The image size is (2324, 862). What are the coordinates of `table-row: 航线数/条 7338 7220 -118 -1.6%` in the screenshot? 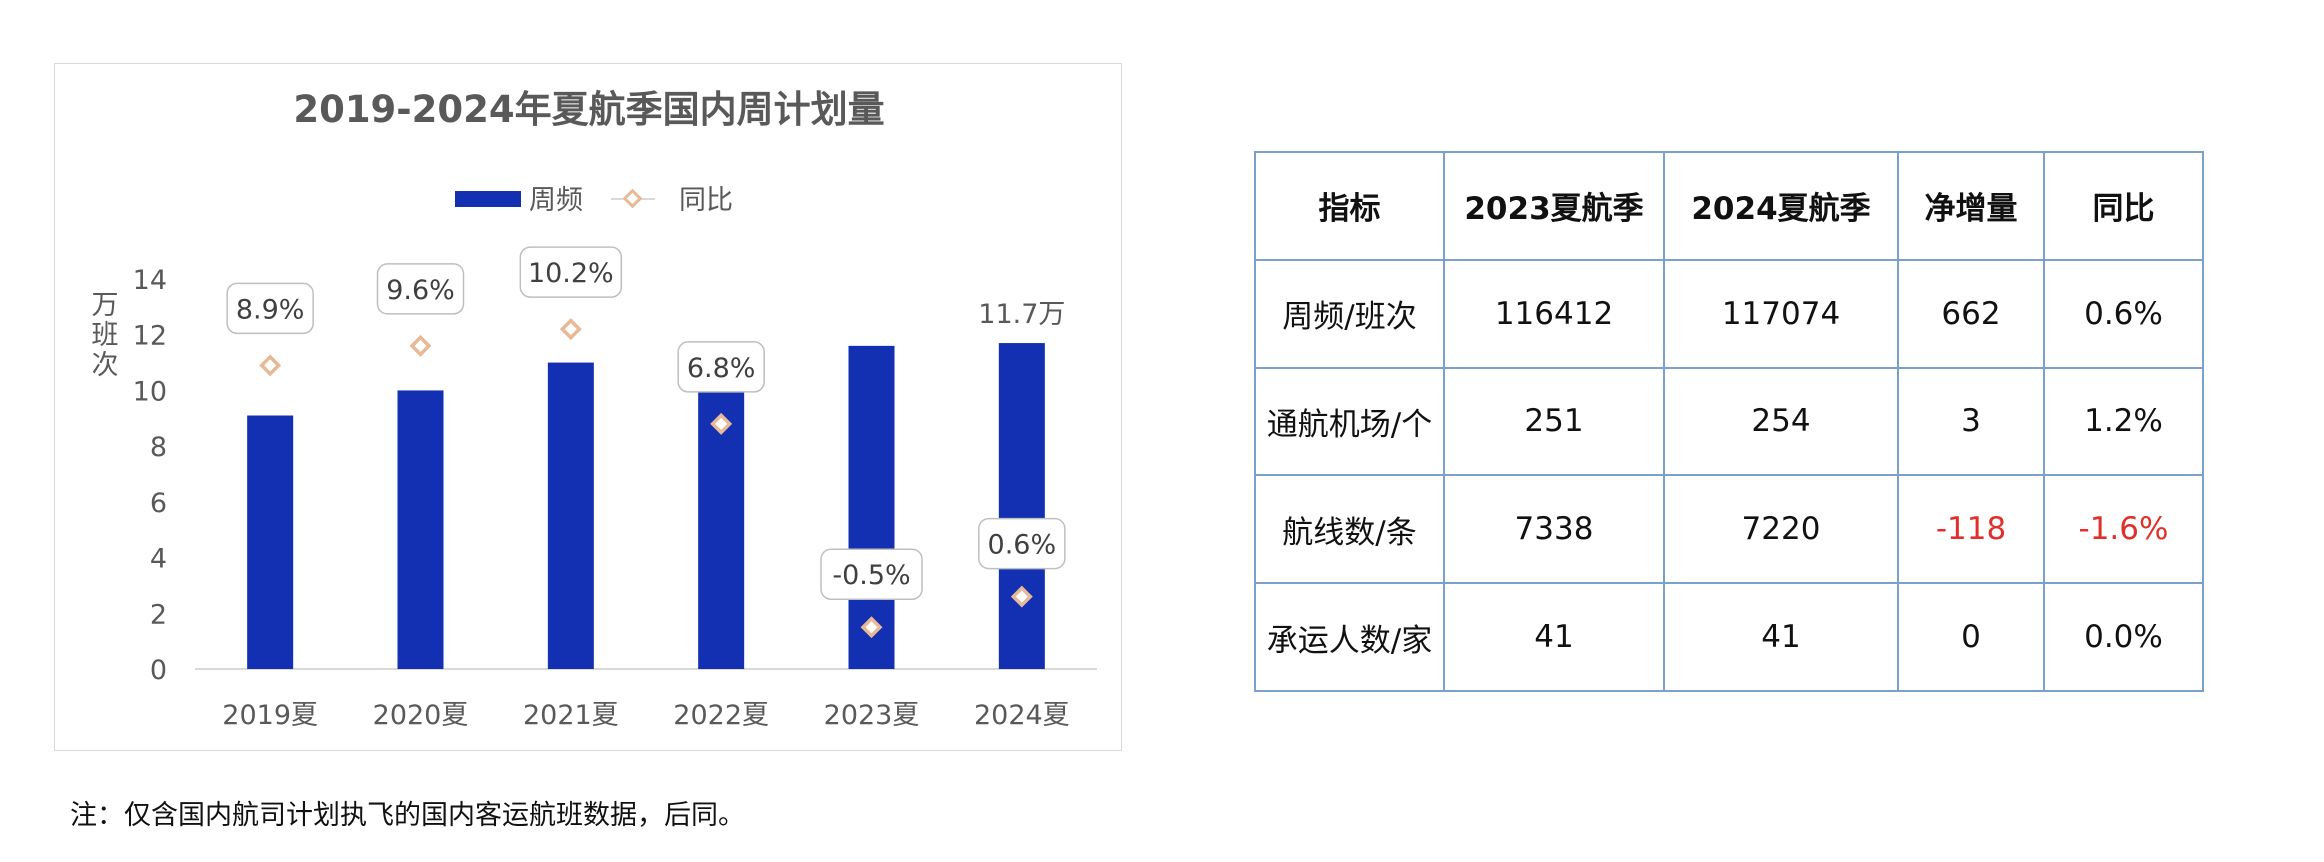 It's located at (1729, 529).